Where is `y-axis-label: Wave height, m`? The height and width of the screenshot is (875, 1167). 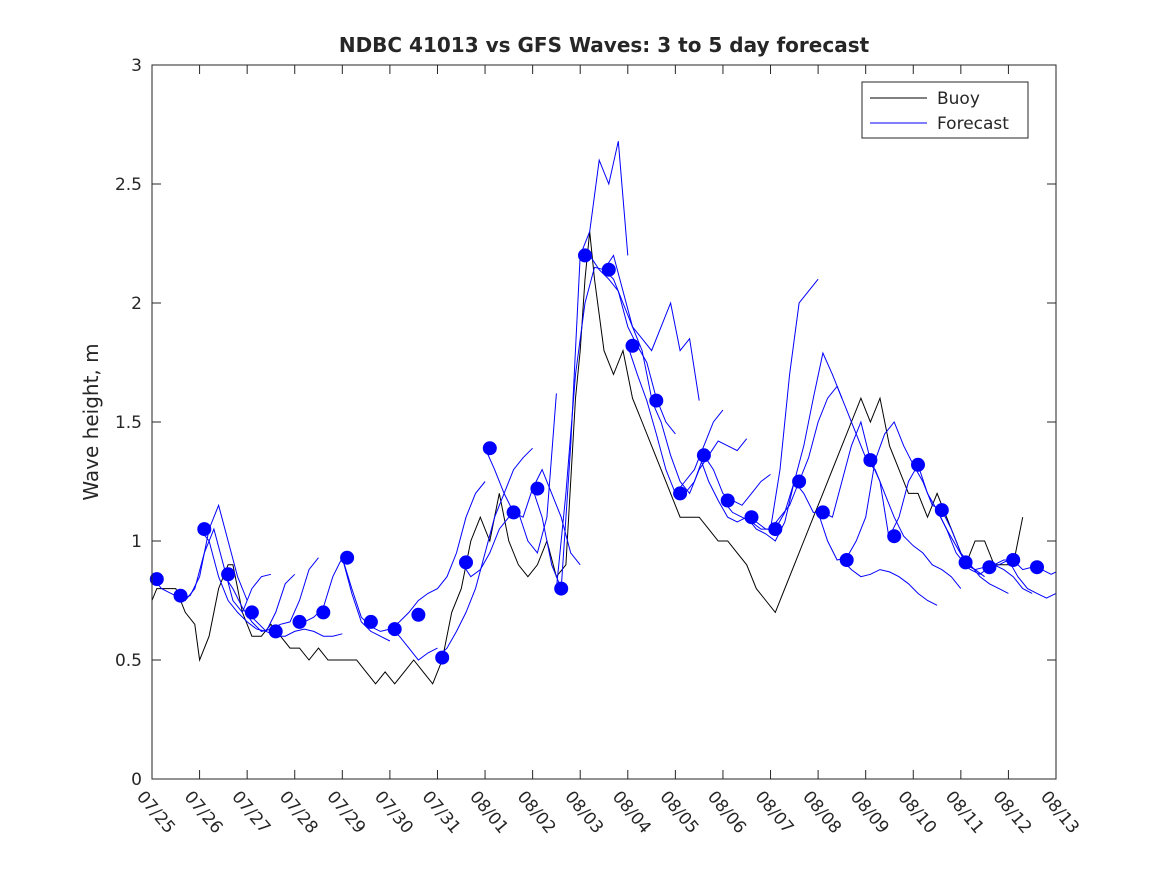
y-axis-label: Wave height, m is located at coordinates (91, 421).